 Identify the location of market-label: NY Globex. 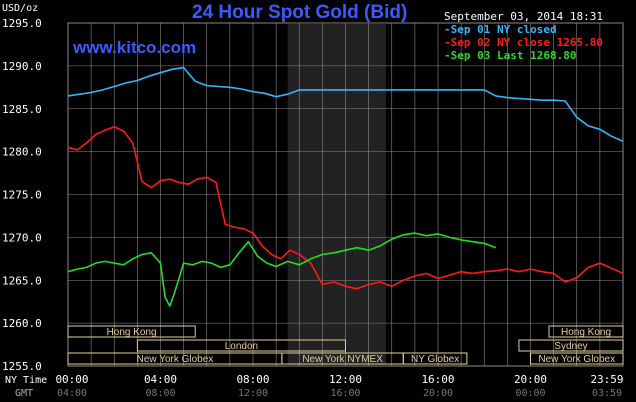
(435, 359).